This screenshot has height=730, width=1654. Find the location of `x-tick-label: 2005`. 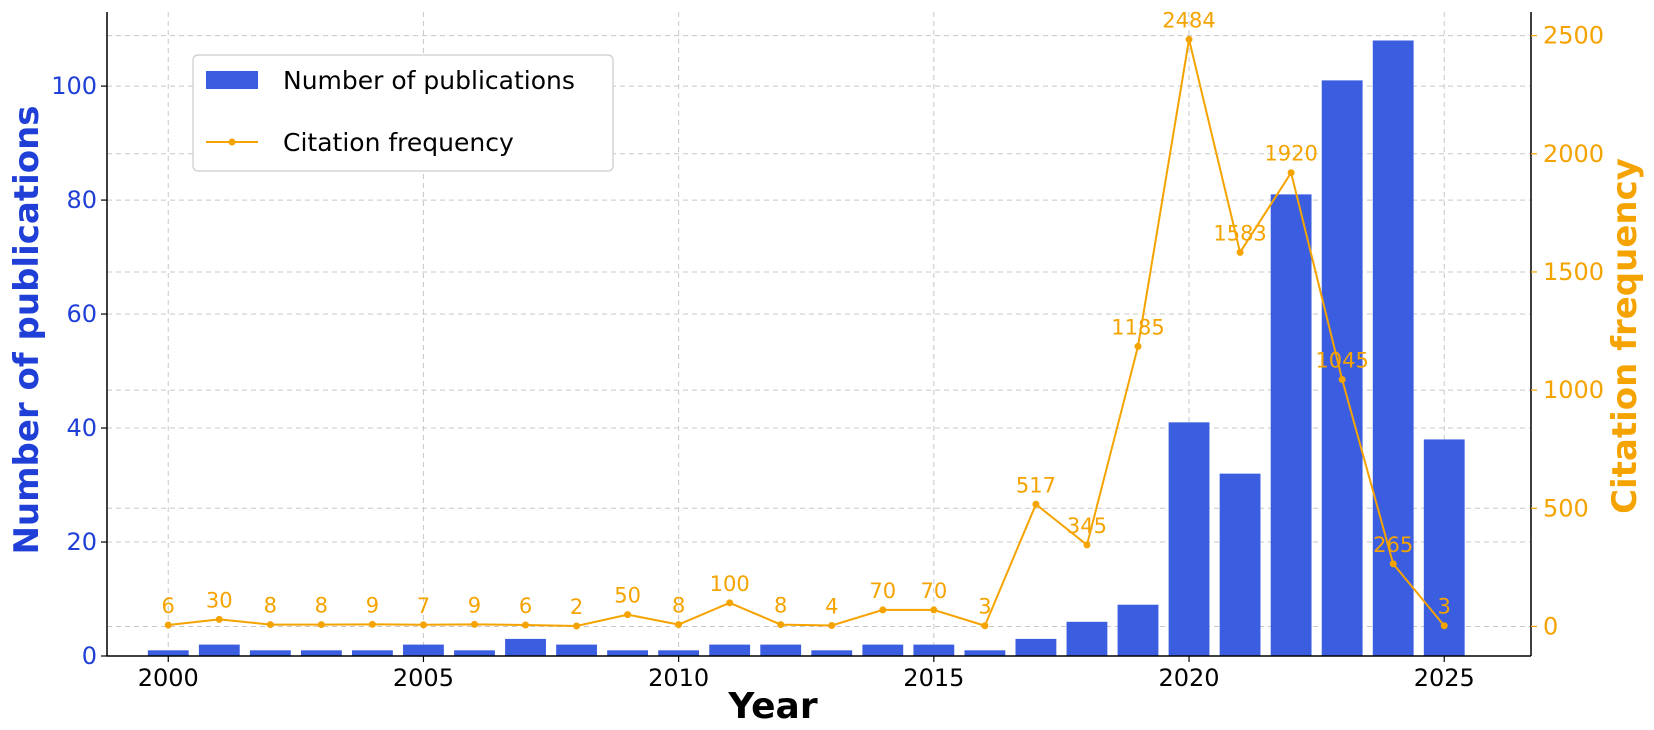

x-tick-label: 2005 is located at coordinates (423, 678).